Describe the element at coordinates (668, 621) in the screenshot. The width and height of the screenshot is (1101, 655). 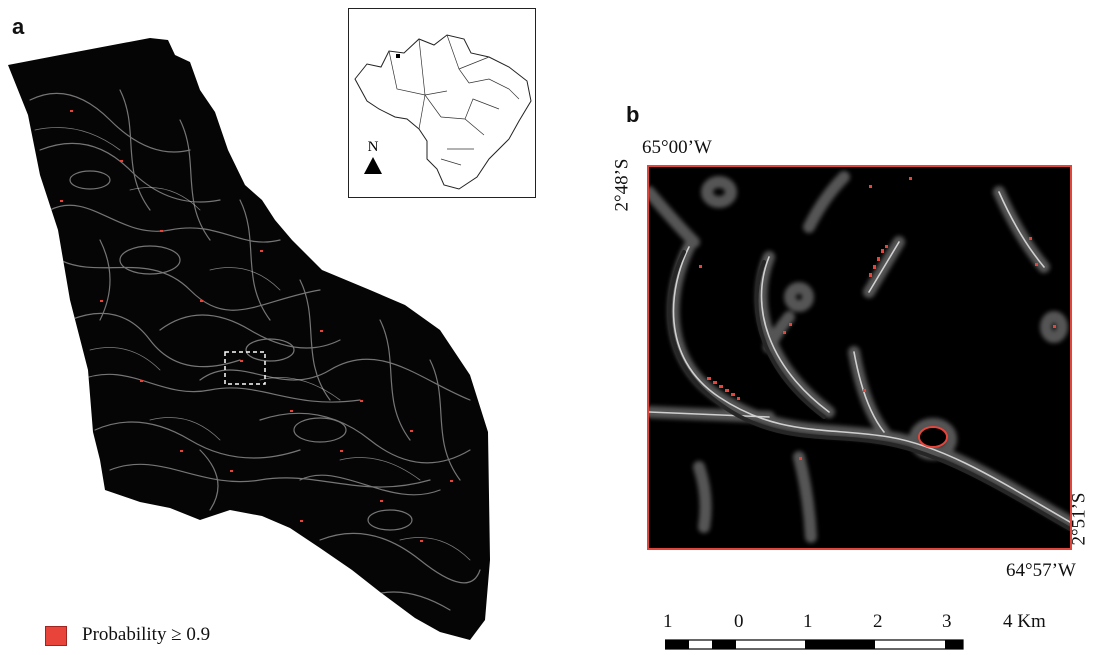
I see `scale-label-0: 1` at that location.